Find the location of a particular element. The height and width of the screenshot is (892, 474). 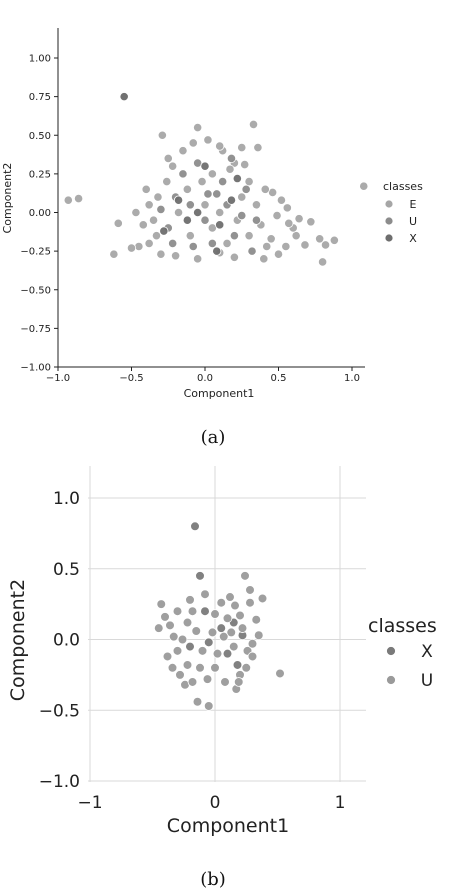

panel-b-legend-label-U: U is located at coordinates (427, 681).